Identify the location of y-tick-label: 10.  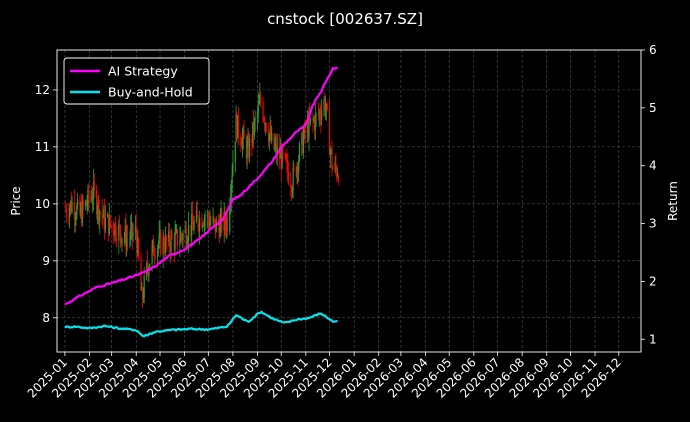
(42, 204).